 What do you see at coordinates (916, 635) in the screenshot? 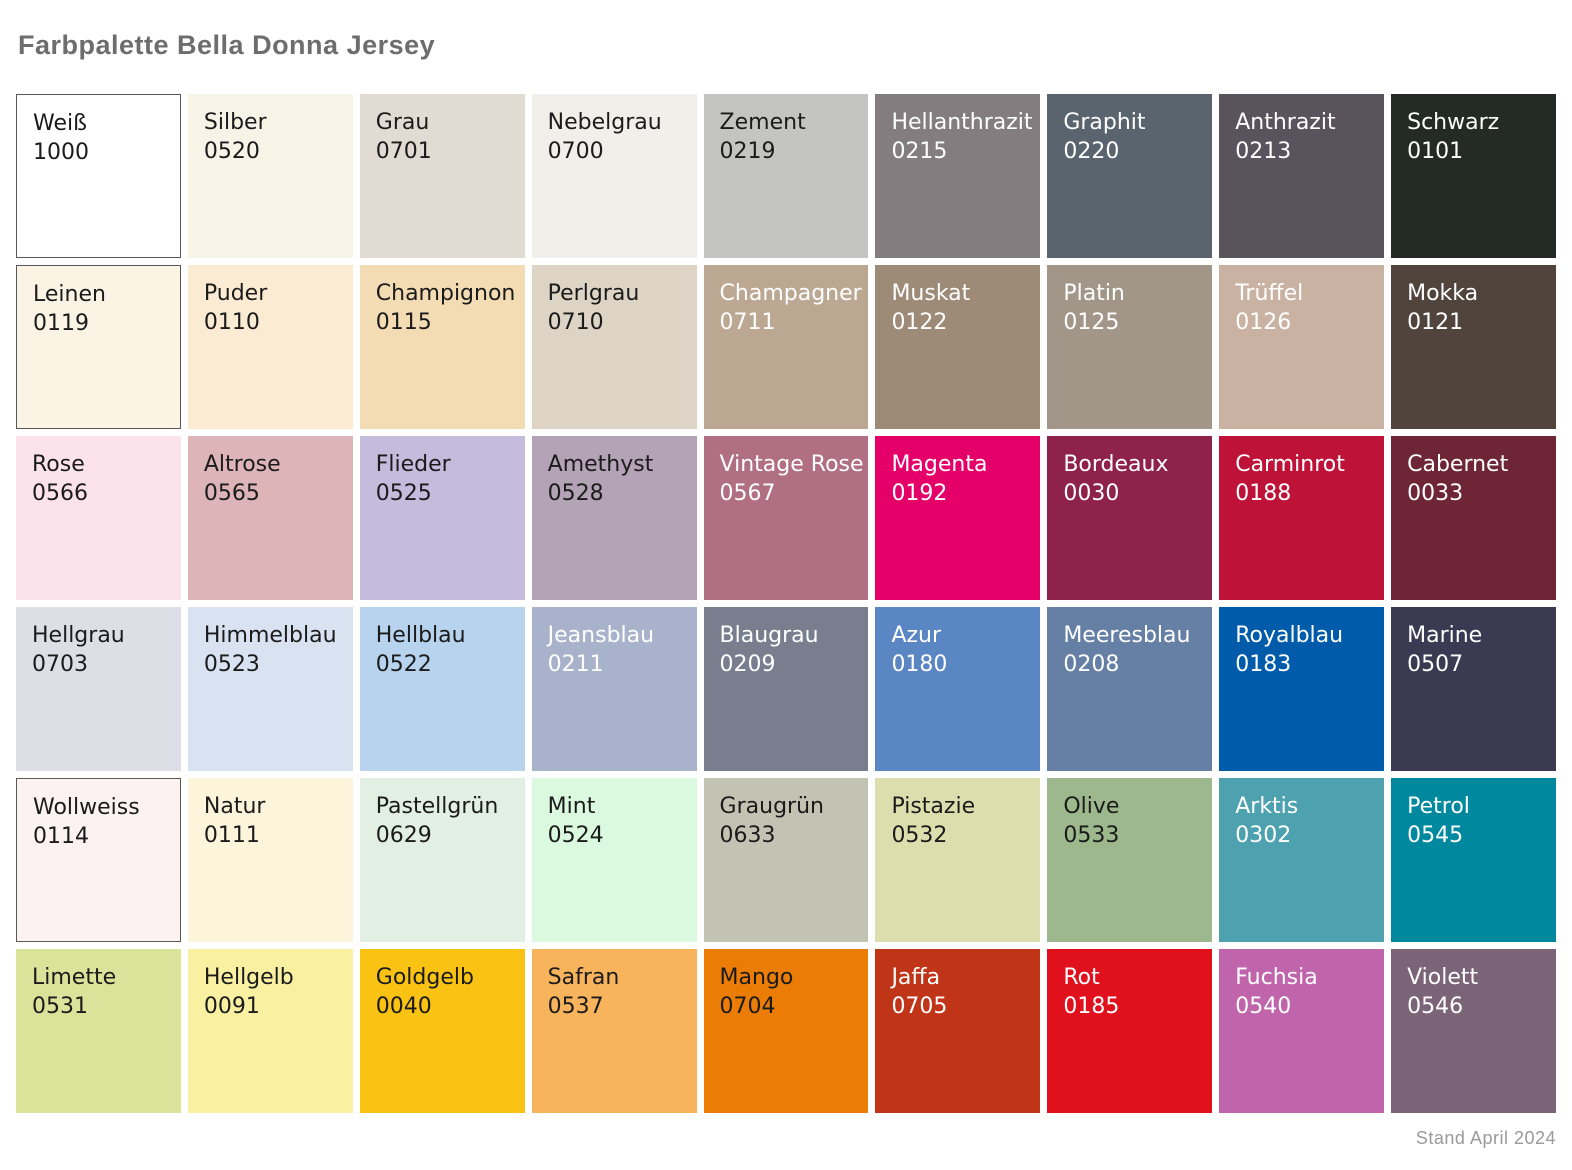
I see `swatch-name: Azur` at bounding box center [916, 635].